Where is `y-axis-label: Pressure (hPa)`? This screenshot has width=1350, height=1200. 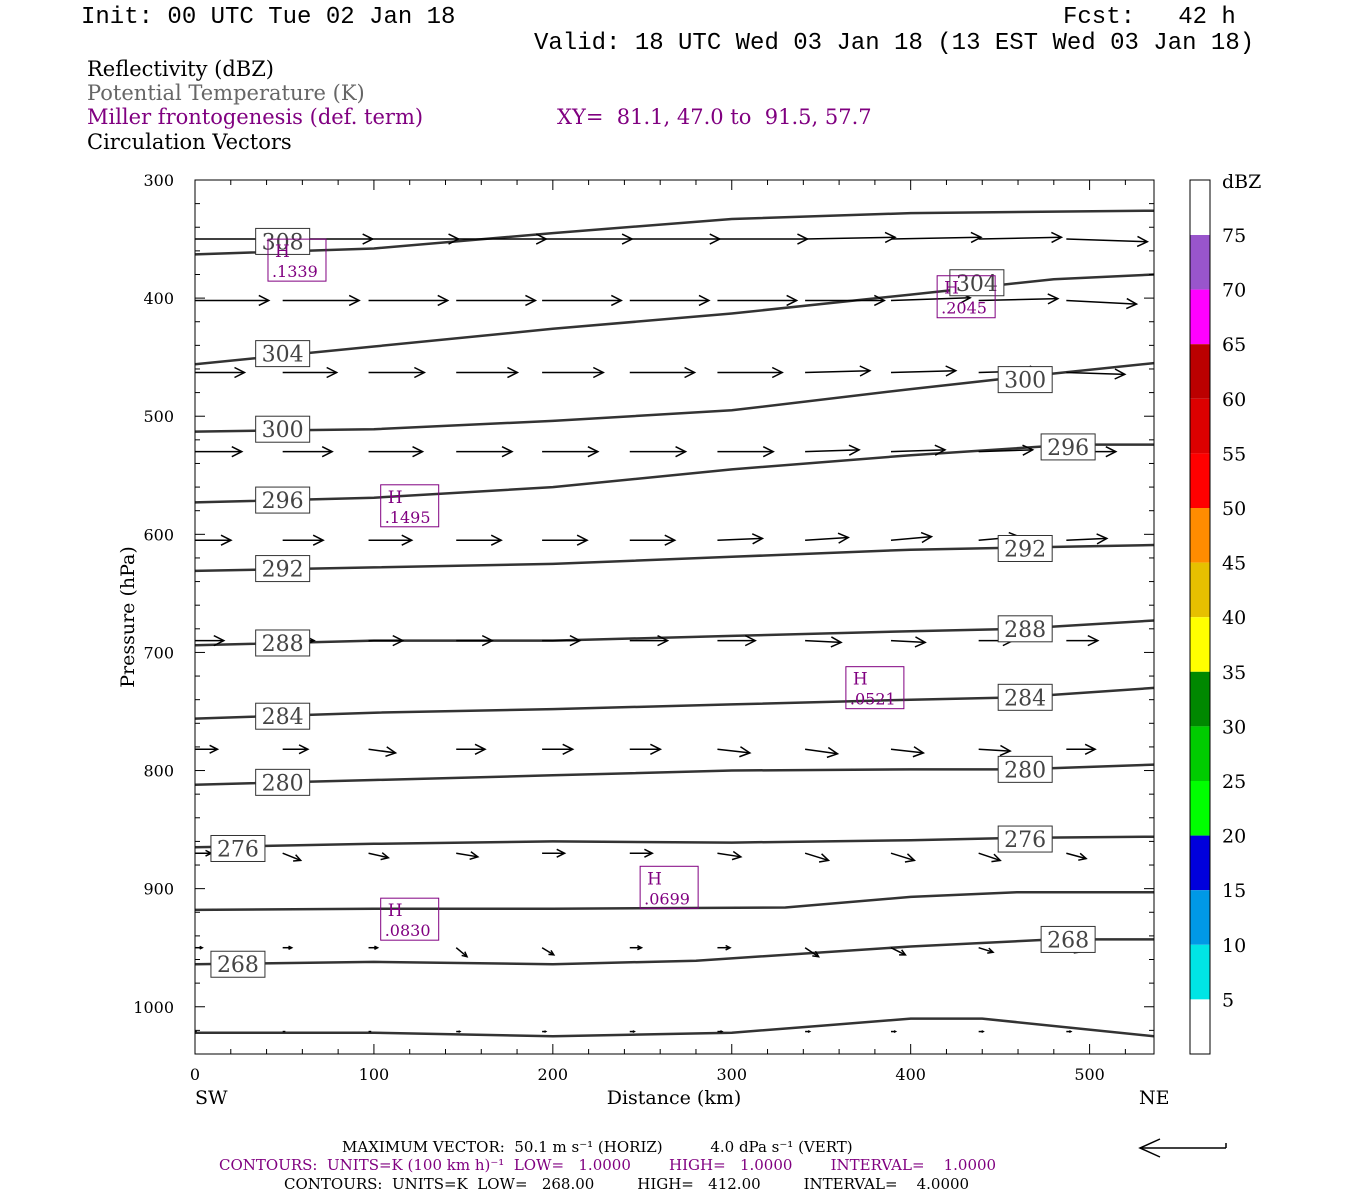
y-axis-label: Pressure (hPa) is located at coordinates (128, 617).